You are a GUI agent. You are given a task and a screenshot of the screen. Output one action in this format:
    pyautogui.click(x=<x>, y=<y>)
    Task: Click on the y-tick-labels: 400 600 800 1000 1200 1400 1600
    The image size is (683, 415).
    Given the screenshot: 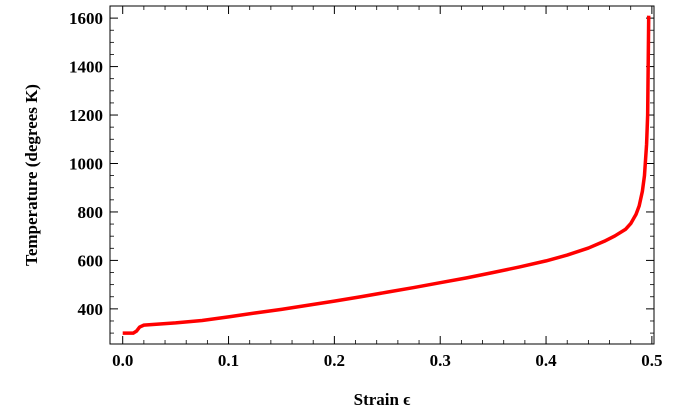 What is the action you would take?
    pyautogui.click(x=86, y=164)
    